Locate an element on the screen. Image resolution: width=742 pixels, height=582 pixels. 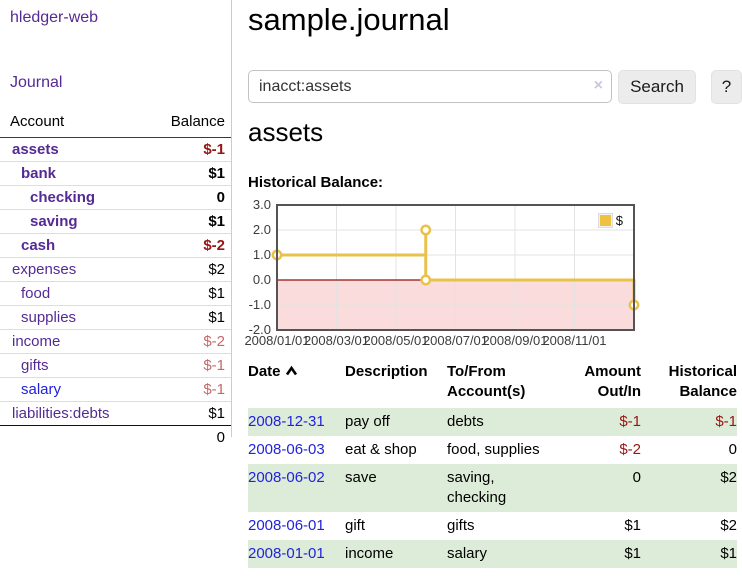
register-cell-accounts: food, supplies is located at coordinates (493, 449).